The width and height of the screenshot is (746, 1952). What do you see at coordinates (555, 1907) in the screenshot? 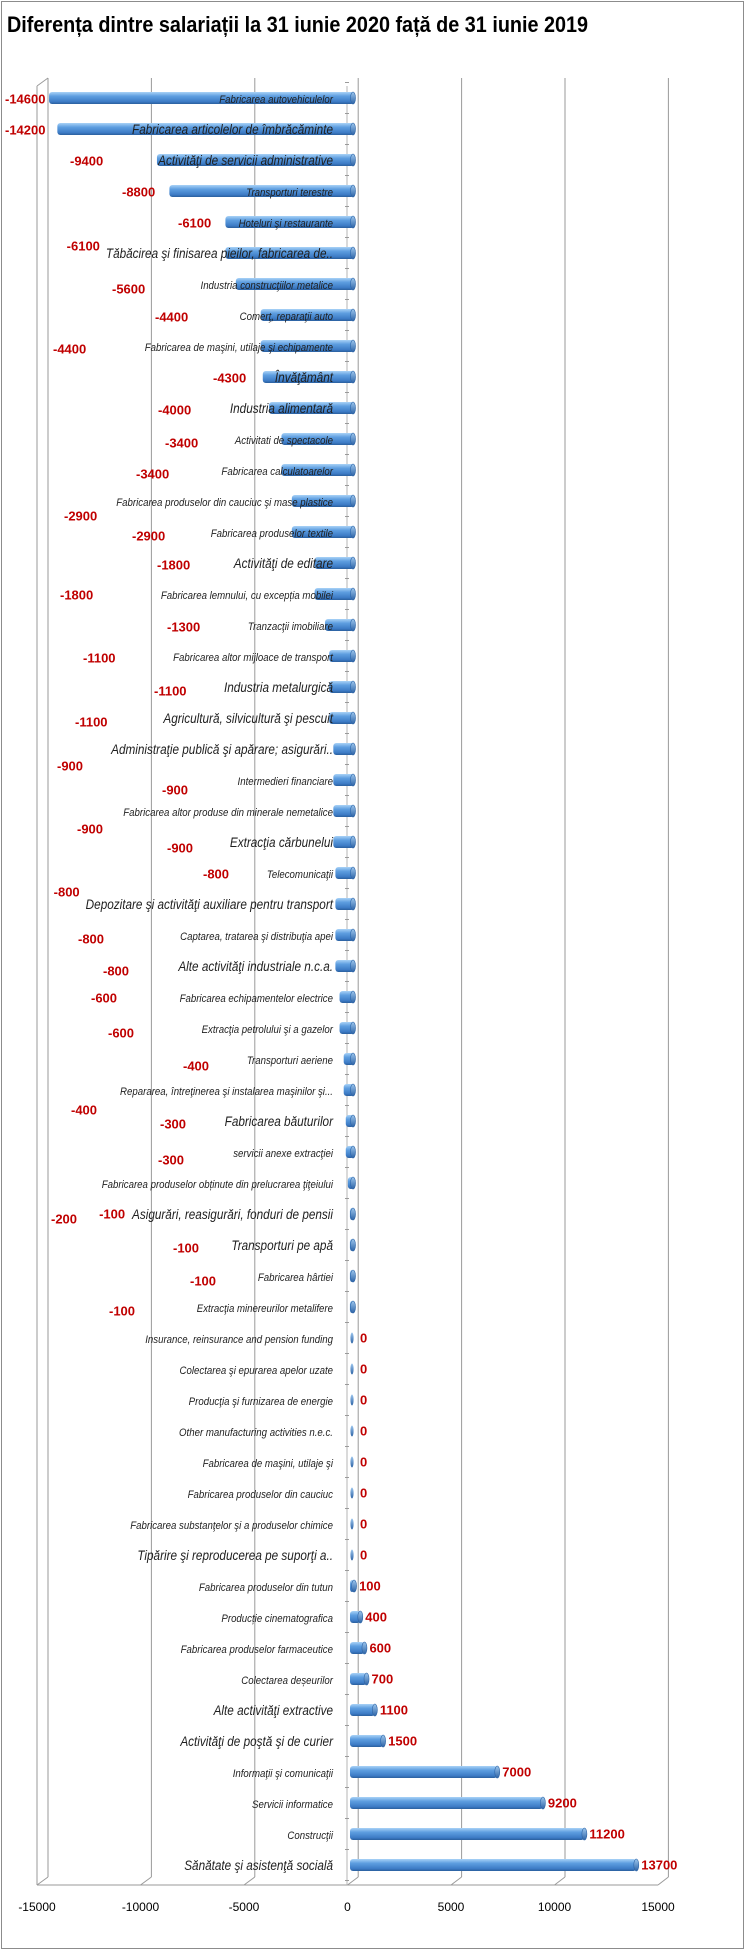
I see `x-tick-label: 10000` at bounding box center [555, 1907].